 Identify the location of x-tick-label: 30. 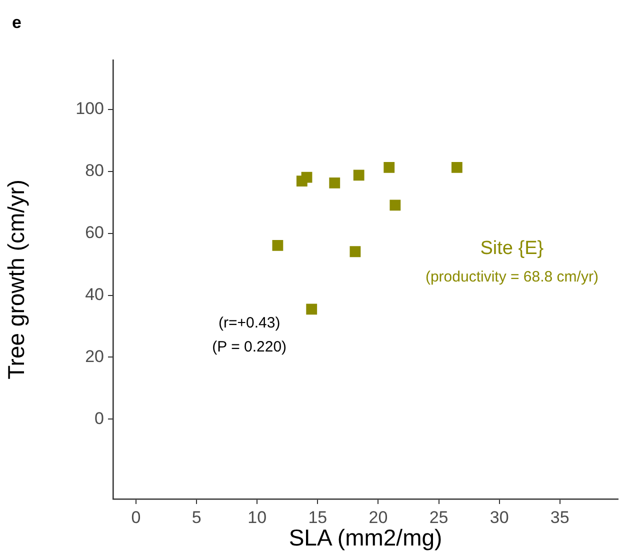
(499, 517).